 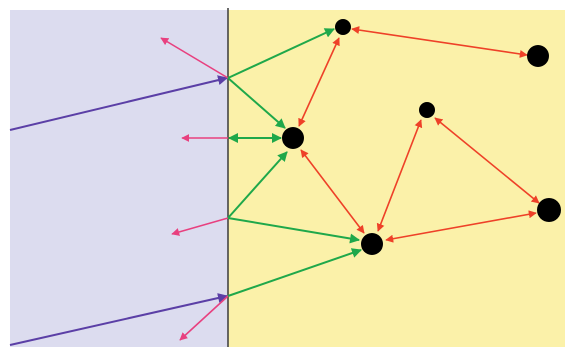 I want to click on particle-p6, so click(x=372, y=244).